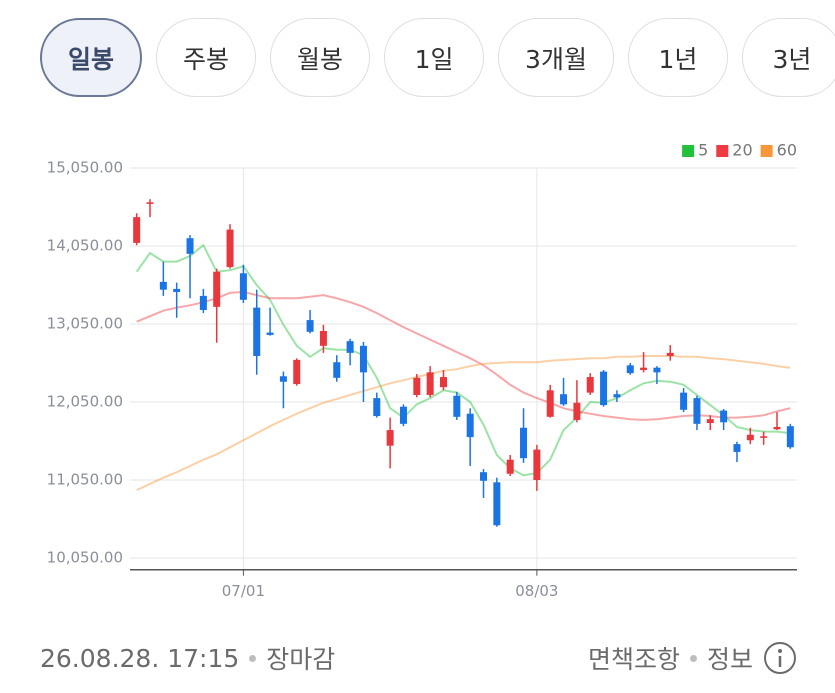 This screenshot has height=693, width=835. Describe the element at coordinates (91, 57) in the screenshot. I see `period-tab: 일봉` at that location.